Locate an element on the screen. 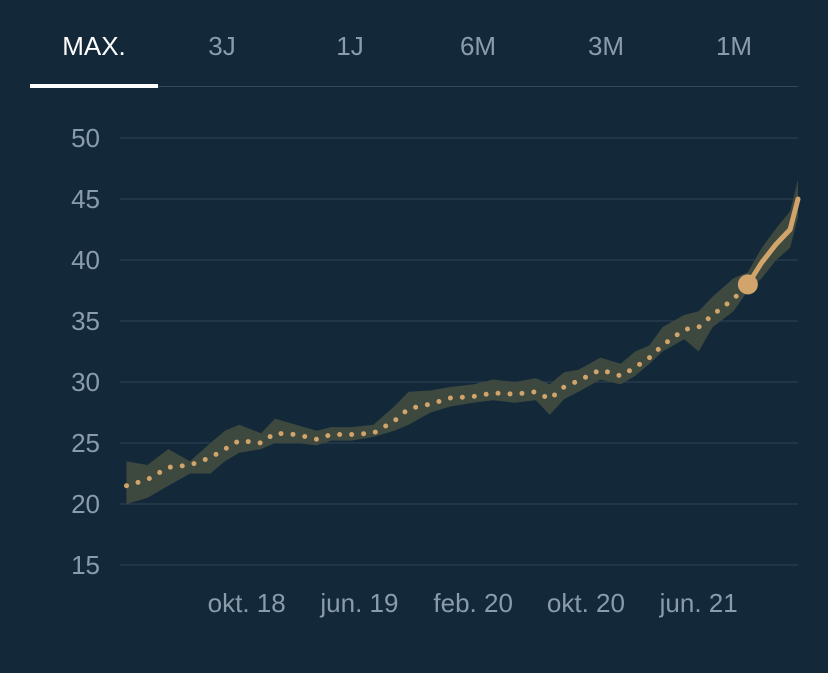 This screenshot has height=673, width=828. y-axis-ticks: 50 45 40 35 30 25 20 15 is located at coordinates (85, 351).